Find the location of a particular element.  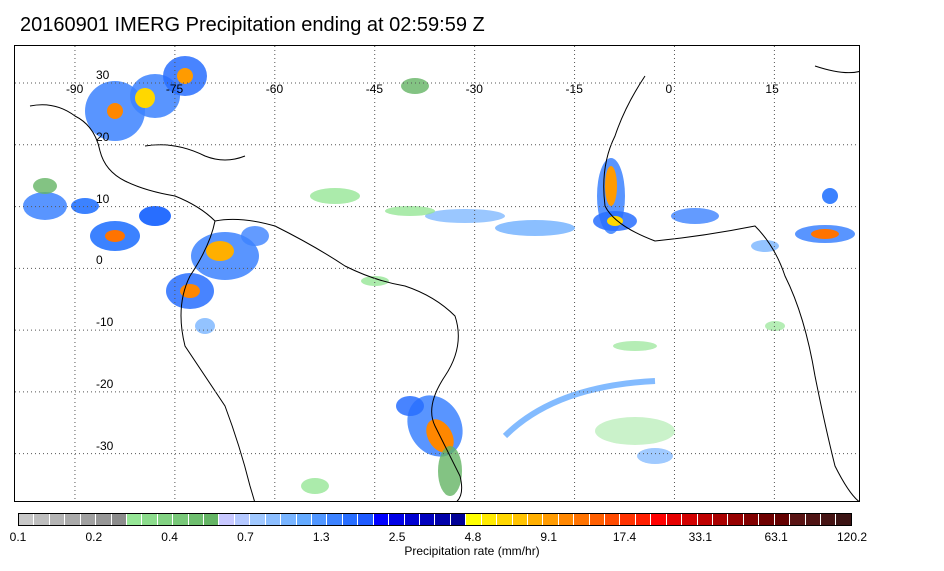

longitude-label: -60 is located at coordinates (274, 89).